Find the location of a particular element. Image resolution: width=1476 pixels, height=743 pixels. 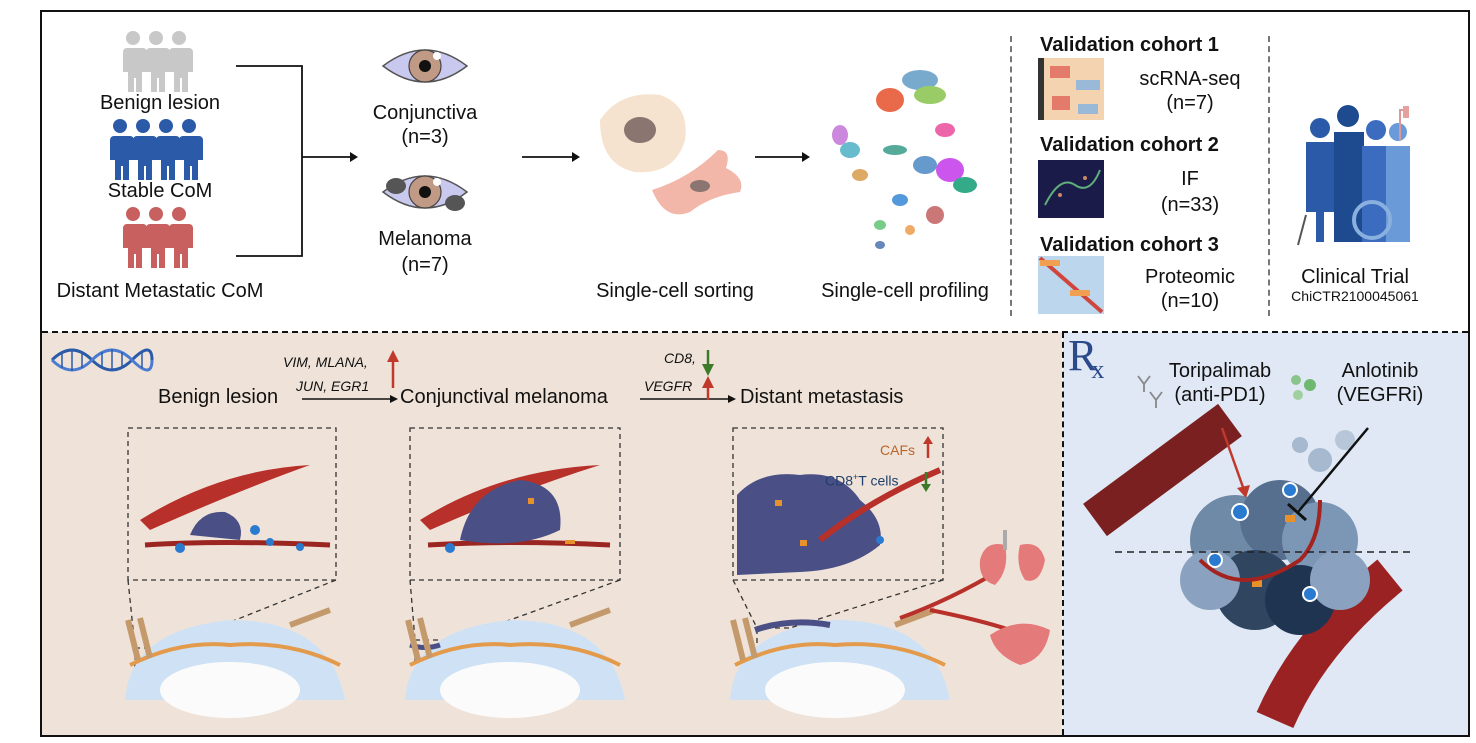

heatmap-thumbnail is located at coordinates (1071, 89).